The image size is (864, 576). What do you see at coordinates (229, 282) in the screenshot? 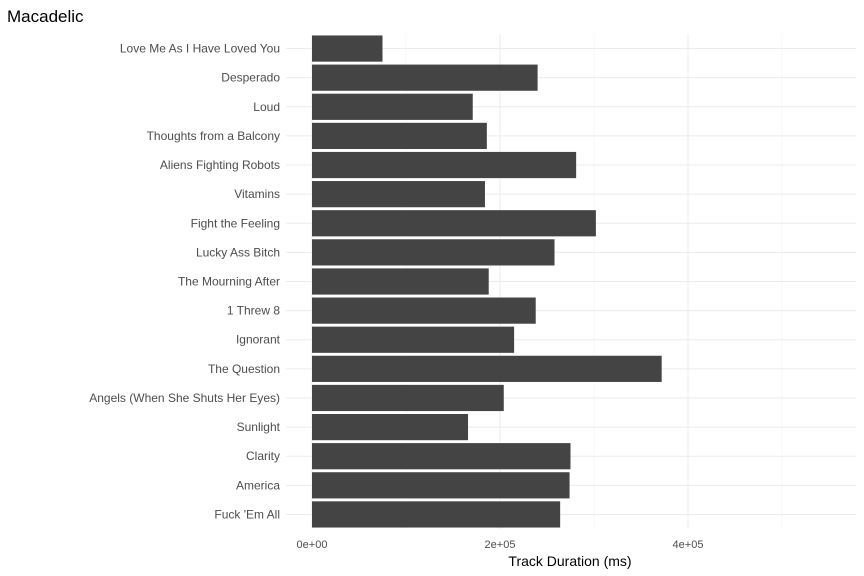
I see `y-tick-label: The Mourning After` at bounding box center [229, 282].